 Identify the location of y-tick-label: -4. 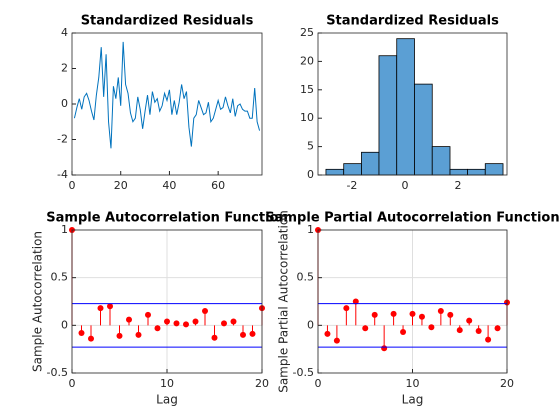
(62, 174).